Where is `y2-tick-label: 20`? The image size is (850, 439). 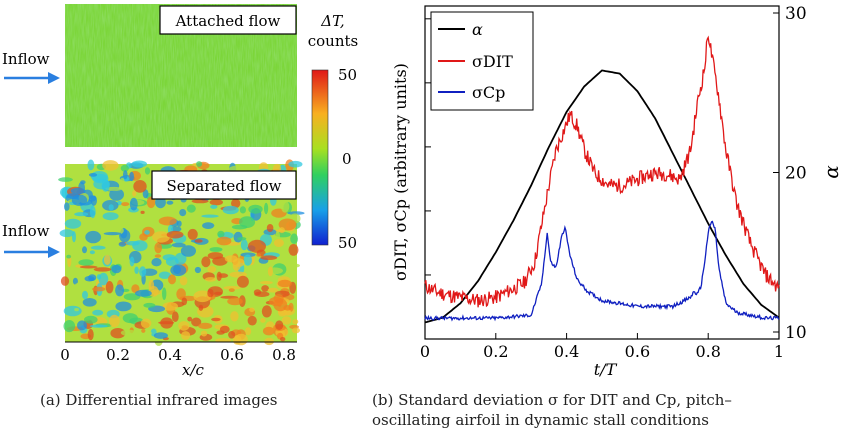 y2-tick-label: 20 is located at coordinates (796, 174).